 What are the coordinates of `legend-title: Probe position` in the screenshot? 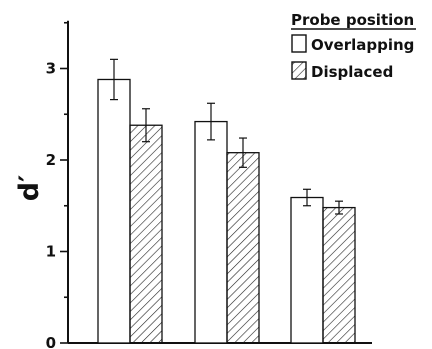 It's located at (352, 20).